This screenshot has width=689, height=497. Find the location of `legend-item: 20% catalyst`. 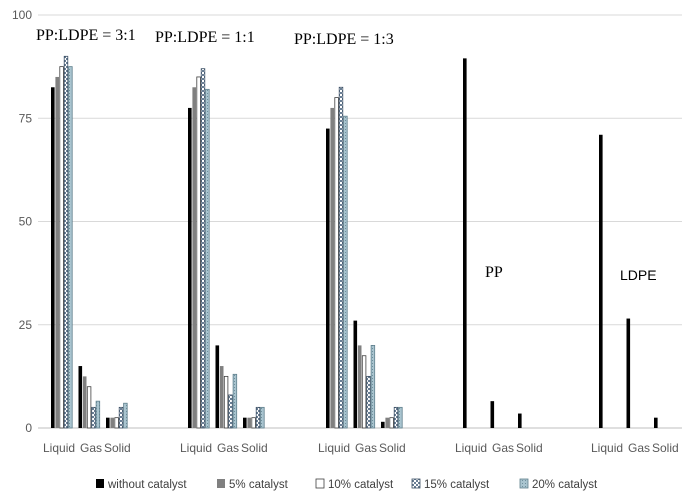

legend-item: 20% catalyst is located at coordinates (558, 484).